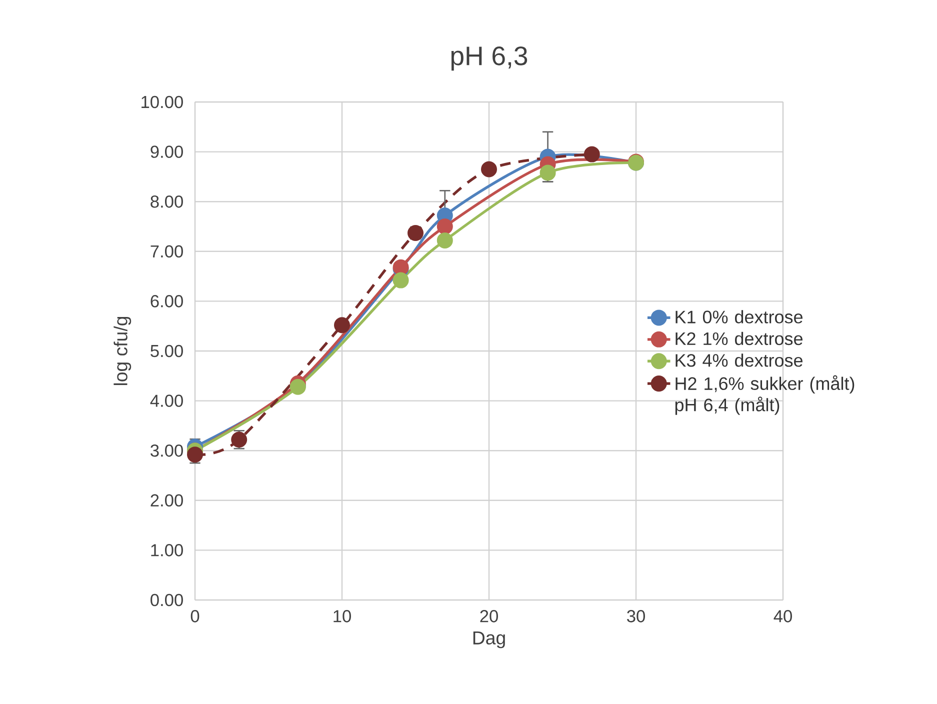  Describe the element at coordinates (162, 102) in the screenshot. I see `y-tick-label: 10.00` at that location.